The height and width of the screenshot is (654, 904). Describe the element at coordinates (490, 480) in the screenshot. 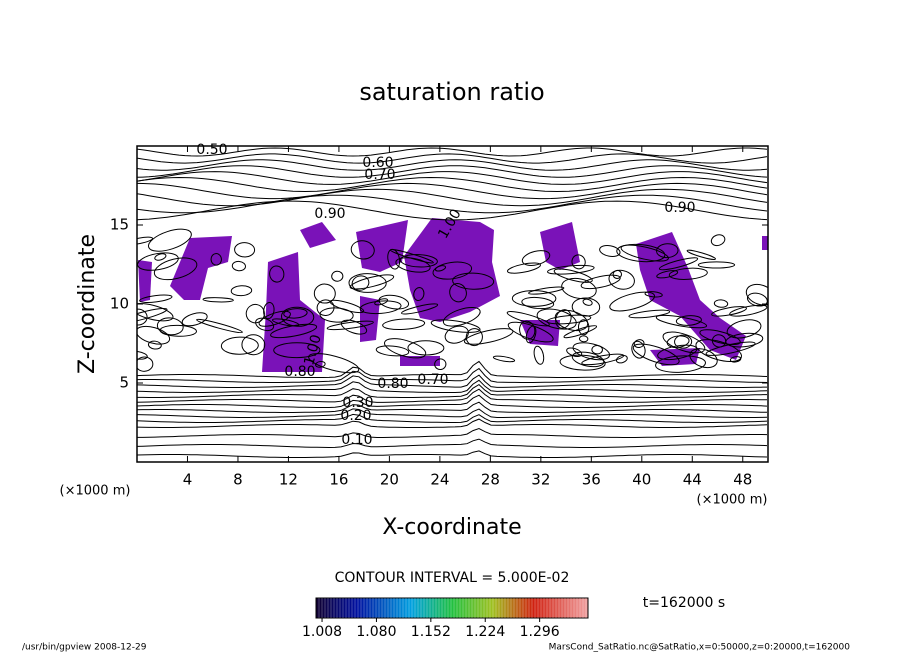

I see `x-tick-label: 28` at that location.